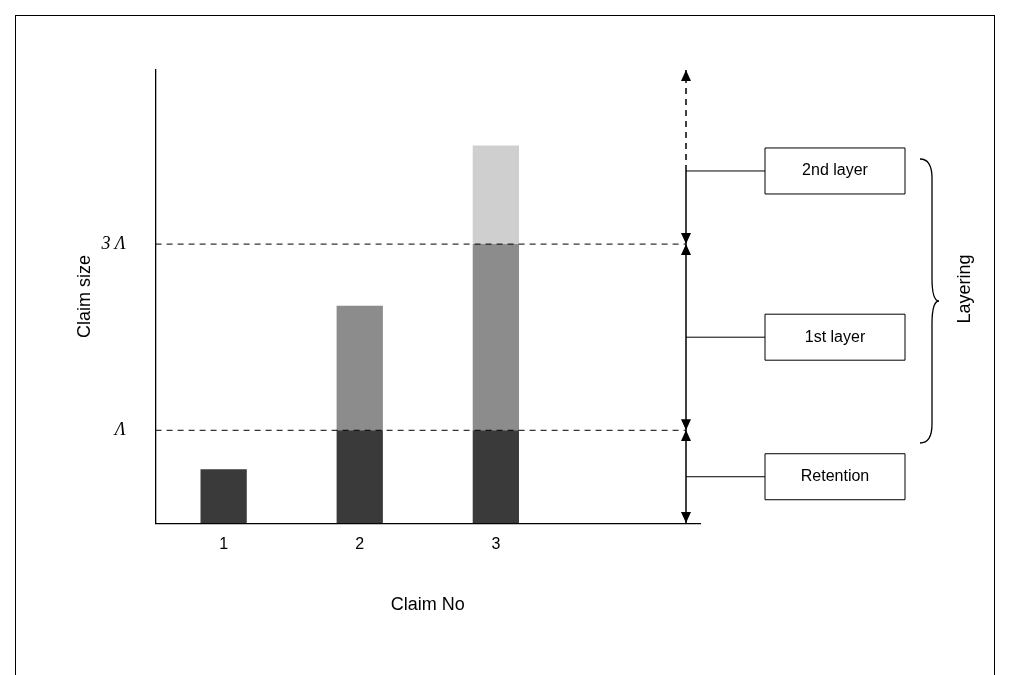 The image size is (1010, 675). What do you see at coordinates (360, 544) in the screenshot?
I see `x-tick-label: 2` at bounding box center [360, 544].